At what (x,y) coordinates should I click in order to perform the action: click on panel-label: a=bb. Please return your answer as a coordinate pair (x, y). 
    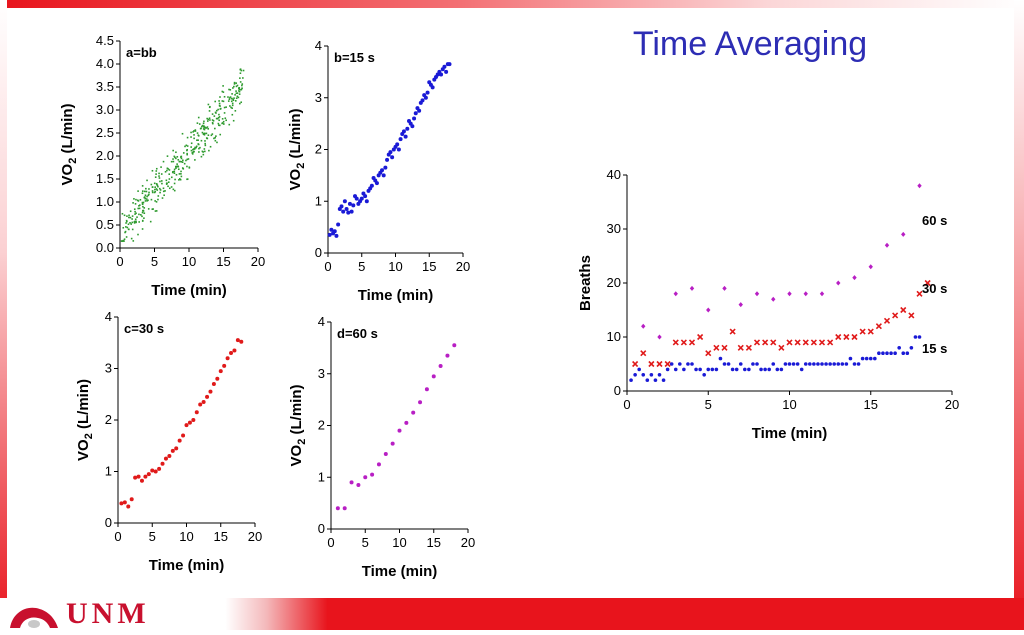
    Looking at the image, I should click on (141, 52).